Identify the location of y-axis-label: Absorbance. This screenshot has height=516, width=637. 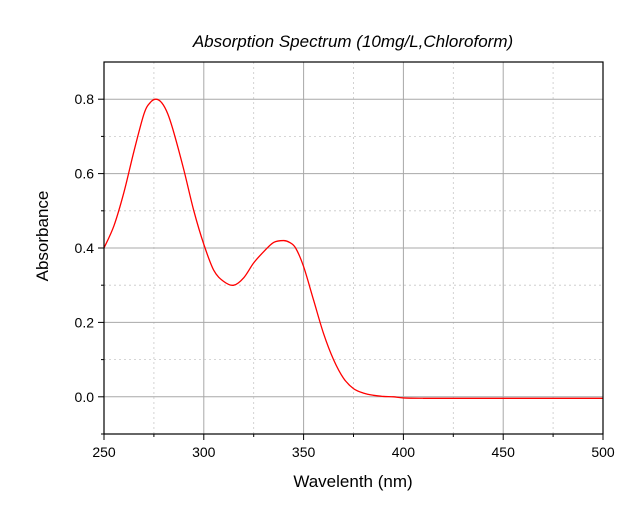
(42, 236).